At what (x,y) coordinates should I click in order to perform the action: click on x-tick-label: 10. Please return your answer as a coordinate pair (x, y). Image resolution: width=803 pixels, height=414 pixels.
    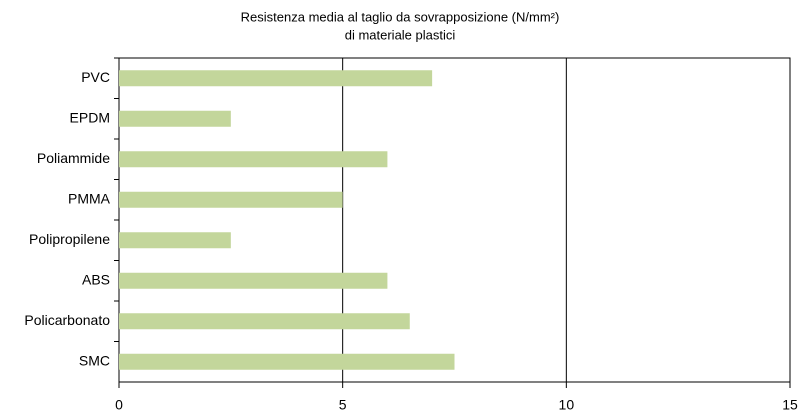
    Looking at the image, I should click on (567, 405).